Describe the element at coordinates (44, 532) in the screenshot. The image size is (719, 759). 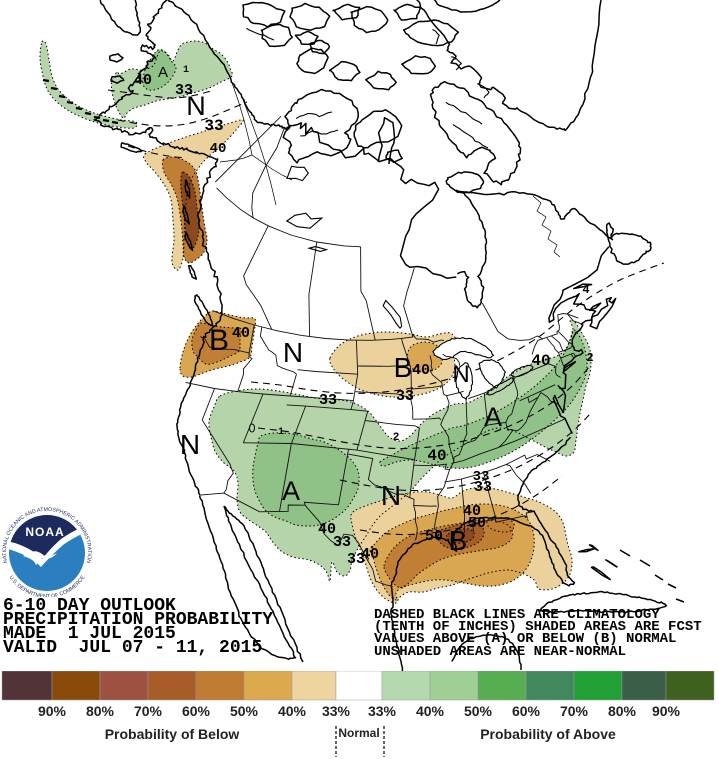
I see `svg-text: NOAA` at that location.